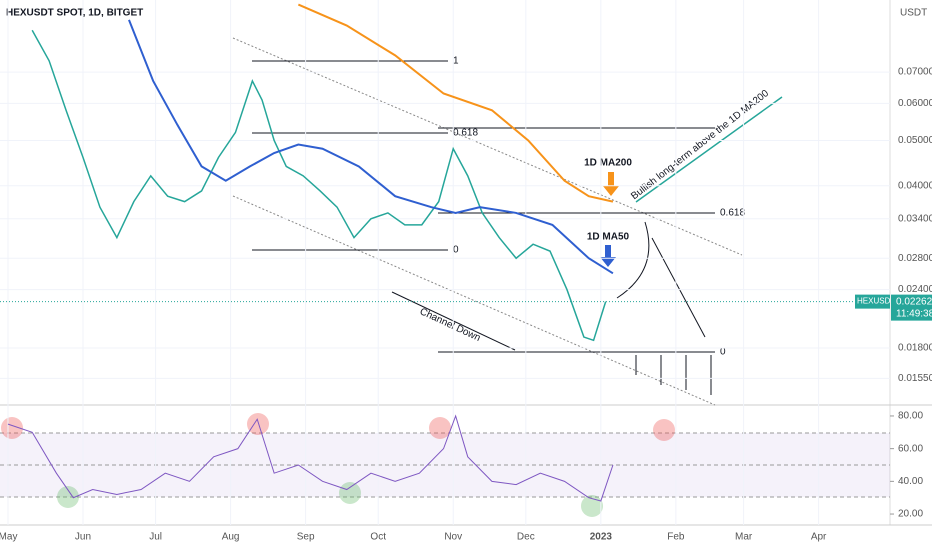 This screenshot has height=550, width=932. Describe the element at coordinates (676, 537) in the screenshot. I see `x-tick-label: Feb` at that location.